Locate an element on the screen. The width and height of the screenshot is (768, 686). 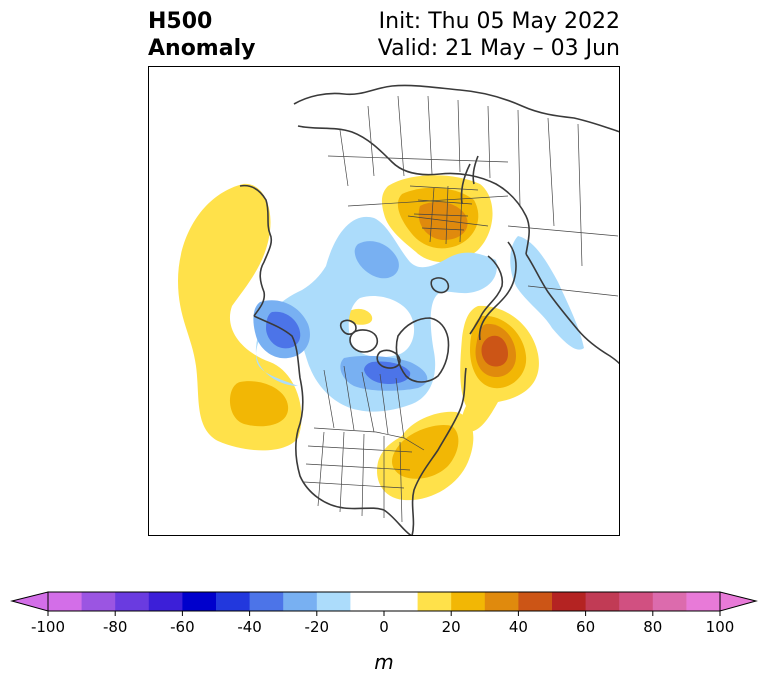
anomaly-positive-atlantic-core is located at coordinates (494, 351).